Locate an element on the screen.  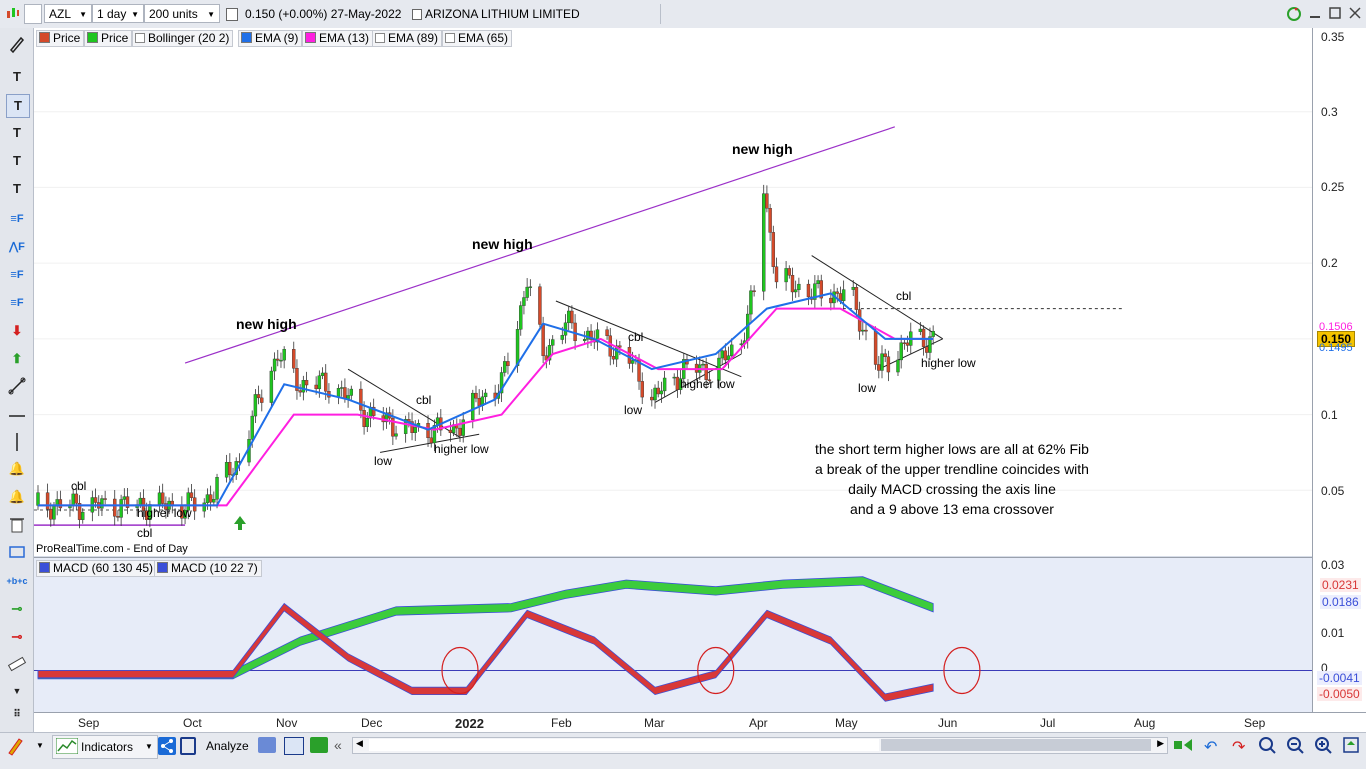
ruler-icon is located at coordinates (17, 665).